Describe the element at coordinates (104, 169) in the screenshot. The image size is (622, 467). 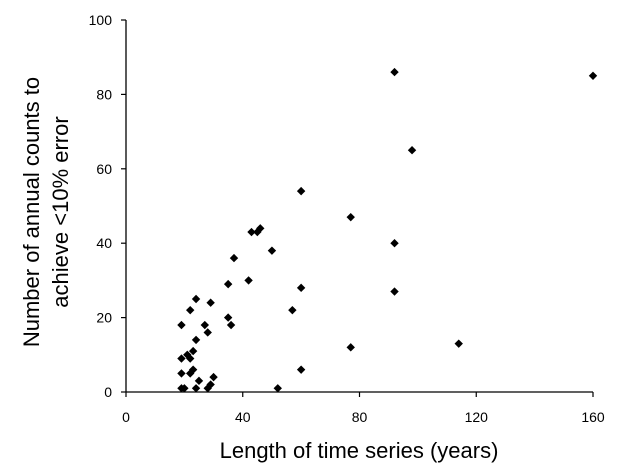
I see `y-tick-label: 60` at that location.